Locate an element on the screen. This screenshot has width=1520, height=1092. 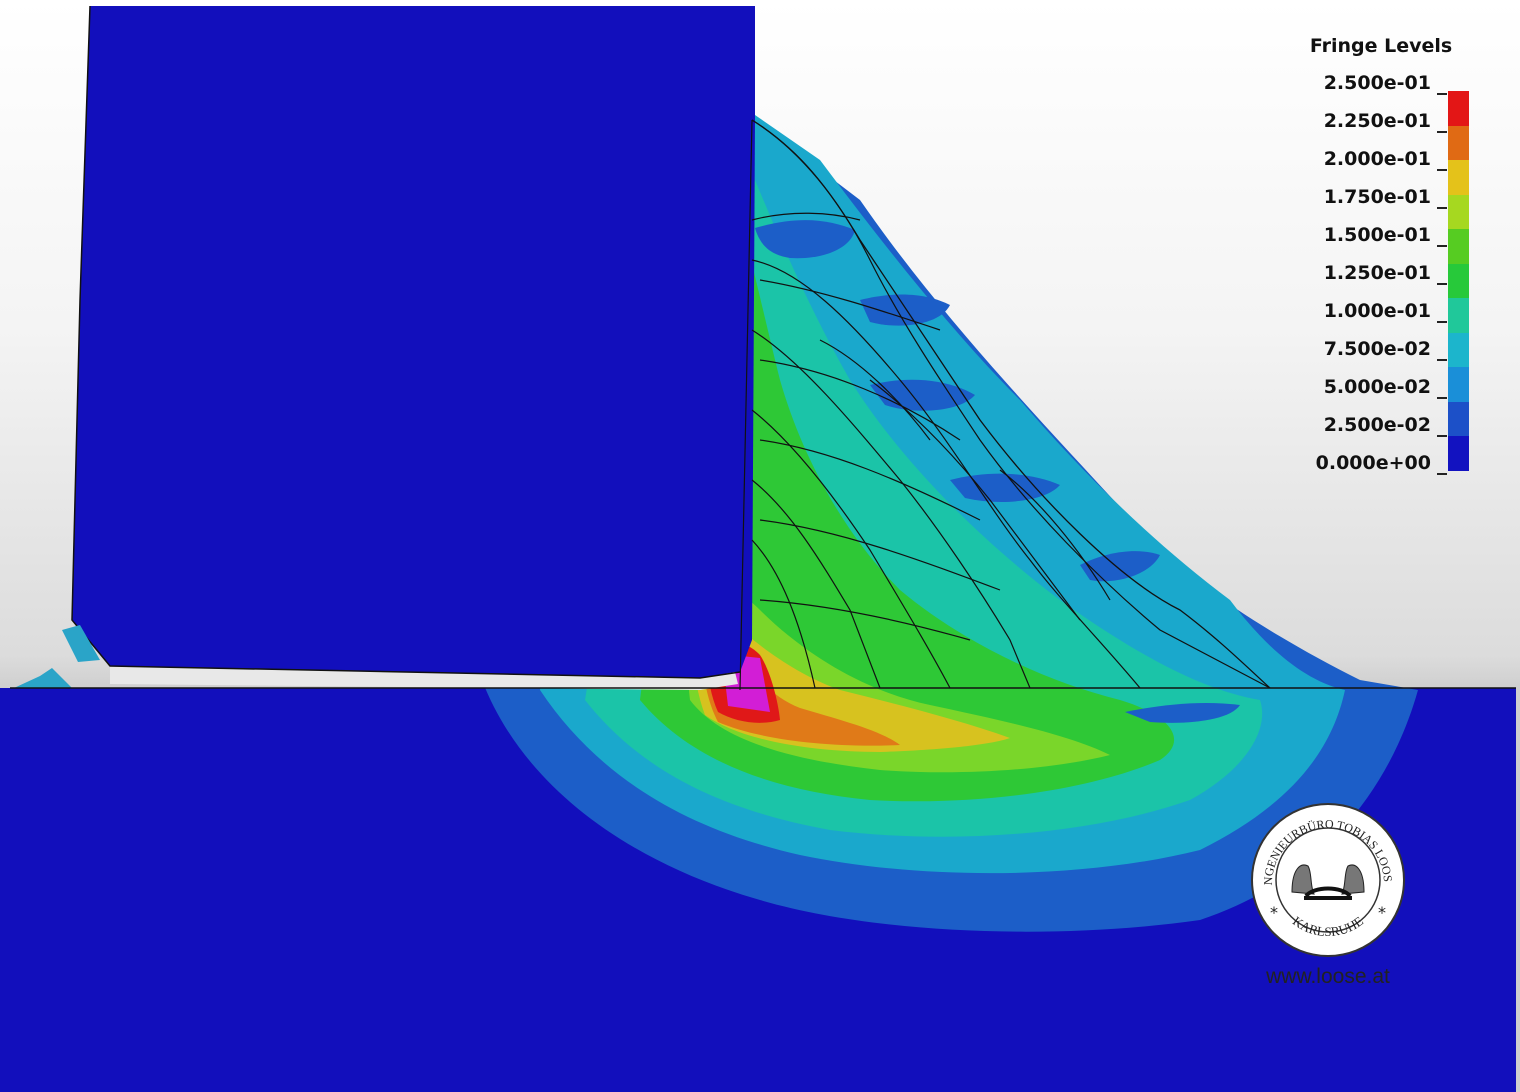
debris-left is located at coordinates (43, 678).